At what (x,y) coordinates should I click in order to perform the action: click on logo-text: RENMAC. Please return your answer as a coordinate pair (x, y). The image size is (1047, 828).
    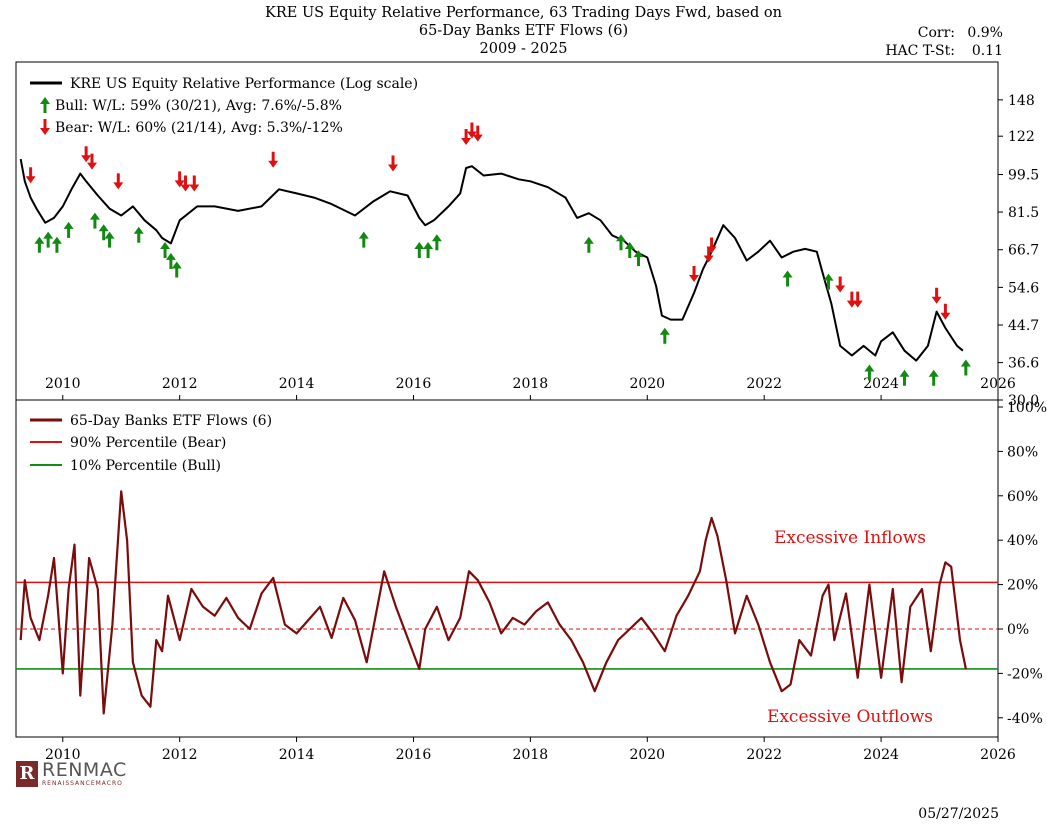
    Looking at the image, I should click on (84, 770).